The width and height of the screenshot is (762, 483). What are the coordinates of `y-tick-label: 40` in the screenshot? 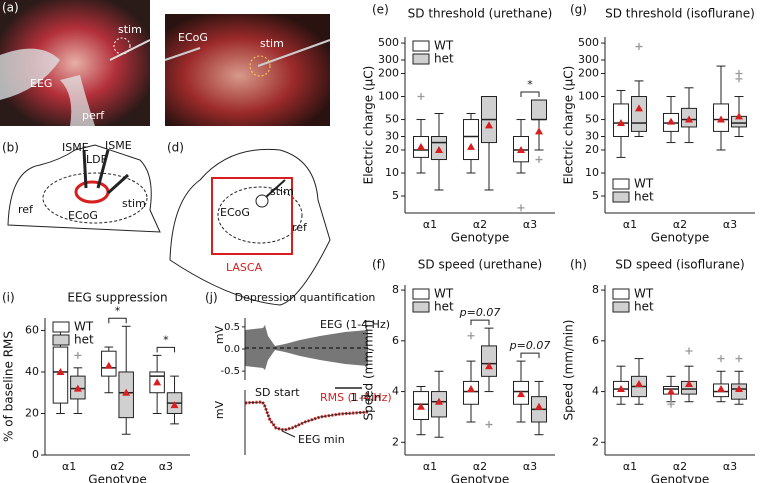 It's located at (32, 371).